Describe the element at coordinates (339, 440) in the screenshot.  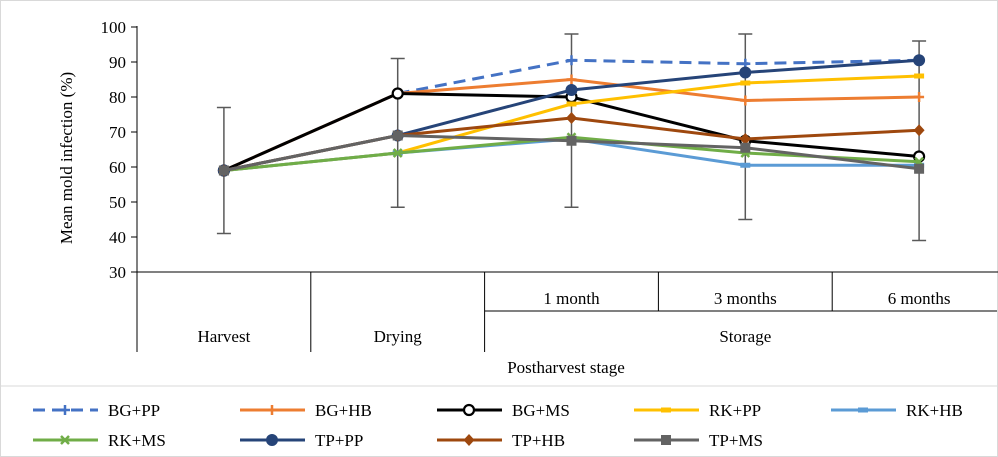
I see `legend-label: TP+PP` at that location.